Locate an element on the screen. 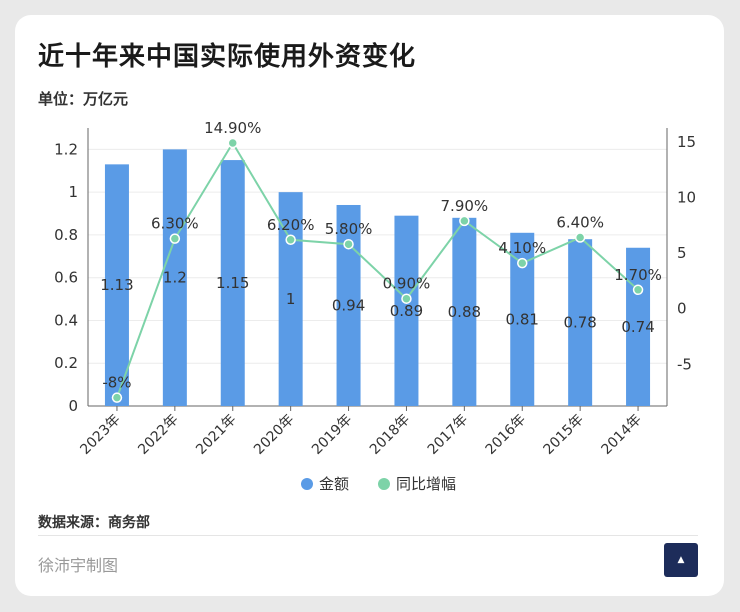 This screenshot has height=612, width=740. growth-value-label: 6.20% is located at coordinates (291, 225).